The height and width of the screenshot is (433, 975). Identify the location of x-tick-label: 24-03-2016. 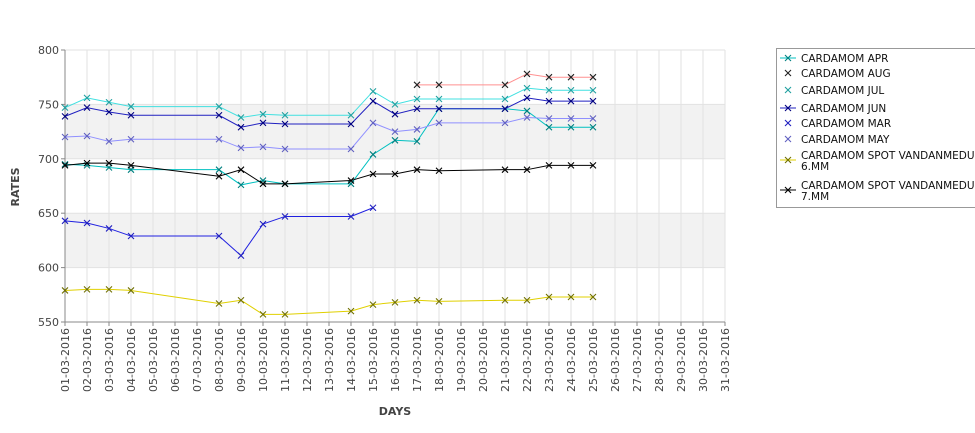
(571, 360).